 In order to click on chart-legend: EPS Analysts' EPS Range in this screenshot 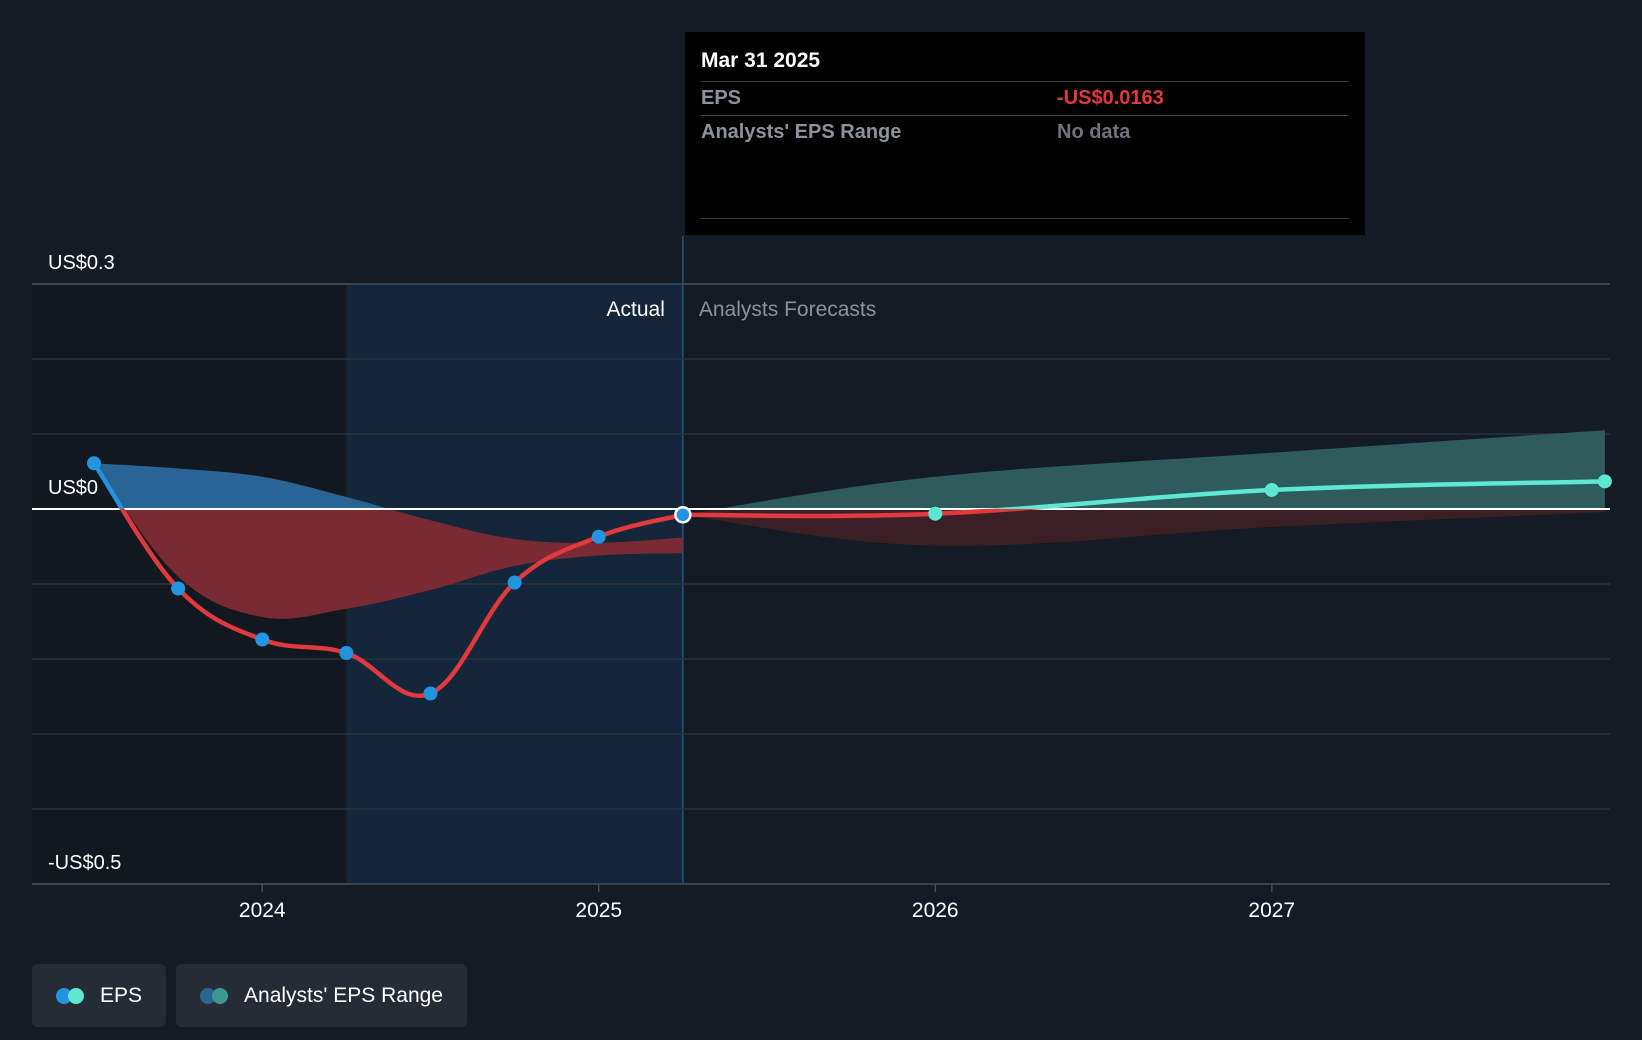, I will do `click(249, 995)`.